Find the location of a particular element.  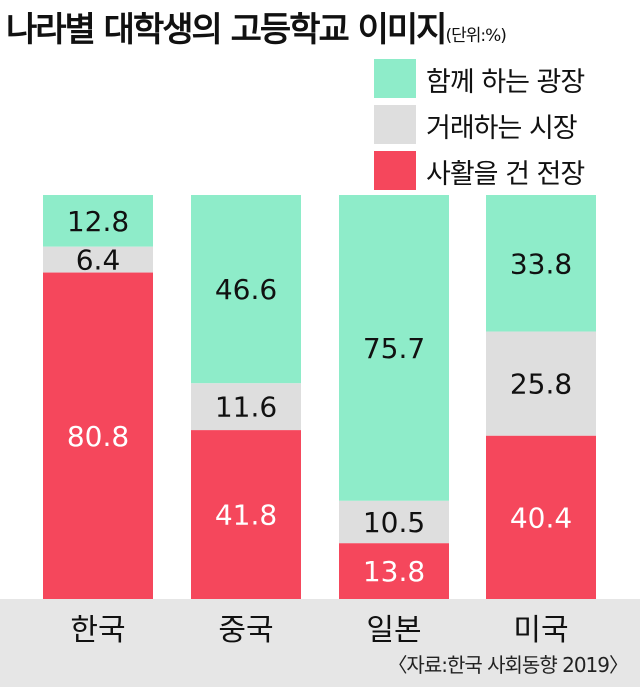

data-label-japan-battlefield: 13.8 is located at coordinates (394, 571).